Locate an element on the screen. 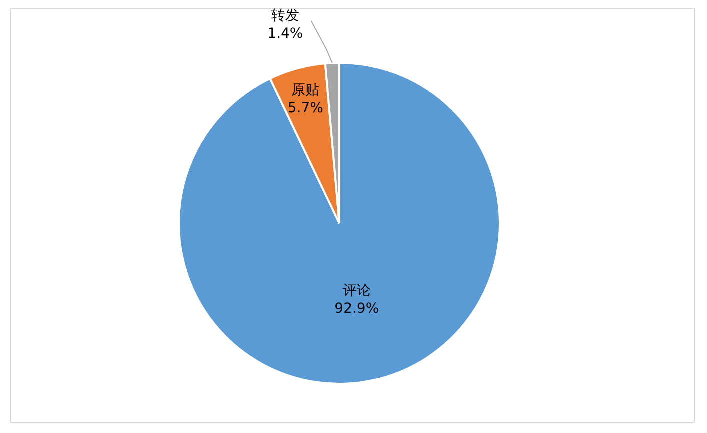 Image resolution: width=707 pixels, height=433 pixels. slice-label: 原贴 is located at coordinates (306, 90).